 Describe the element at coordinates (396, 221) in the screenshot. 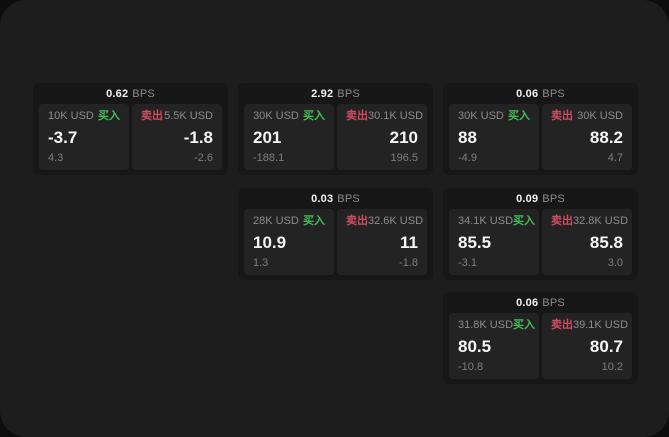

I see `sell-amount: 32.6K USD` at that location.